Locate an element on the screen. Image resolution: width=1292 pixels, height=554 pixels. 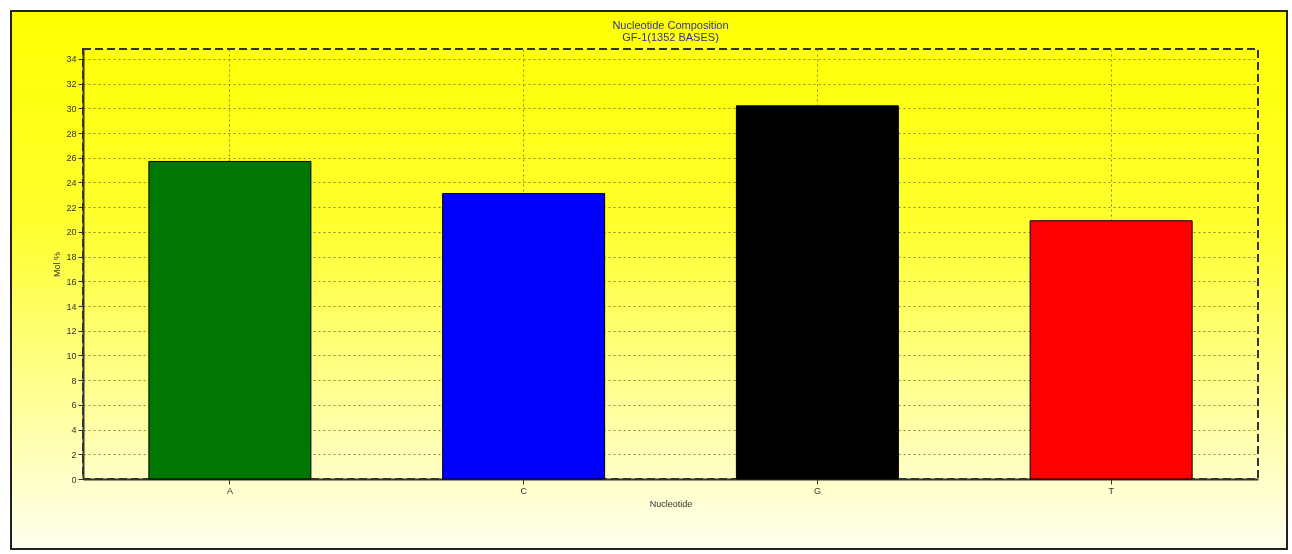
y-tick-label: 18 is located at coordinates (71, 257).